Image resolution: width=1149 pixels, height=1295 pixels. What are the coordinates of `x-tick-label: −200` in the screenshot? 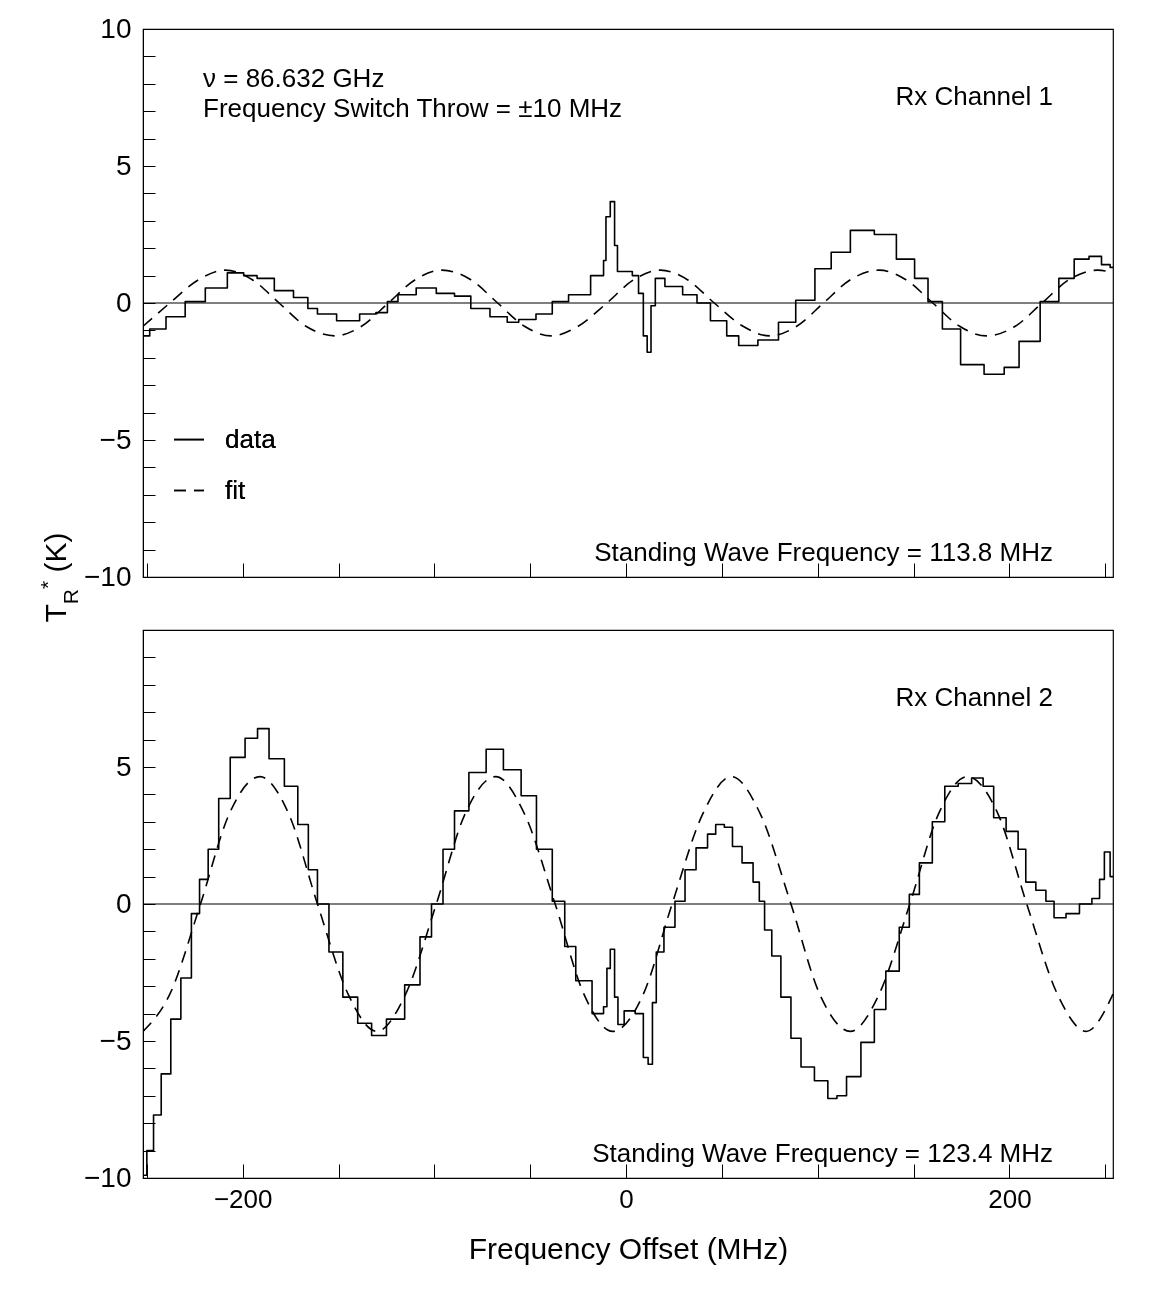 It's located at (243, 1198).